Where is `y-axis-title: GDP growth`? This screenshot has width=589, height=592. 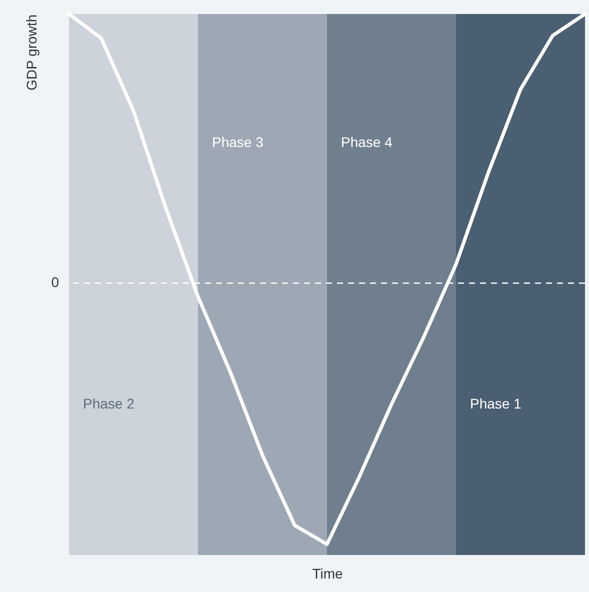 y-axis-title: GDP growth is located at coordinates (32, 52).